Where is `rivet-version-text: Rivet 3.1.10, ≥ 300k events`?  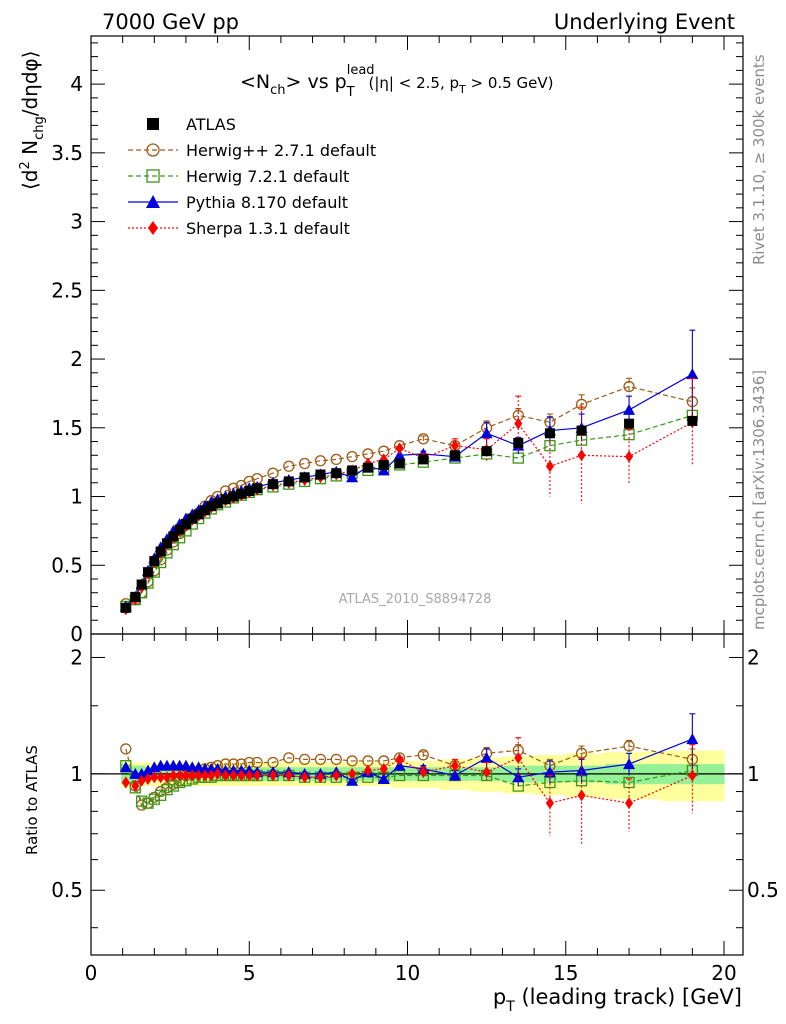
rivet-version-text: Rivet 3.1.10, ≥ 300k events is located at coordinates (759, 159).